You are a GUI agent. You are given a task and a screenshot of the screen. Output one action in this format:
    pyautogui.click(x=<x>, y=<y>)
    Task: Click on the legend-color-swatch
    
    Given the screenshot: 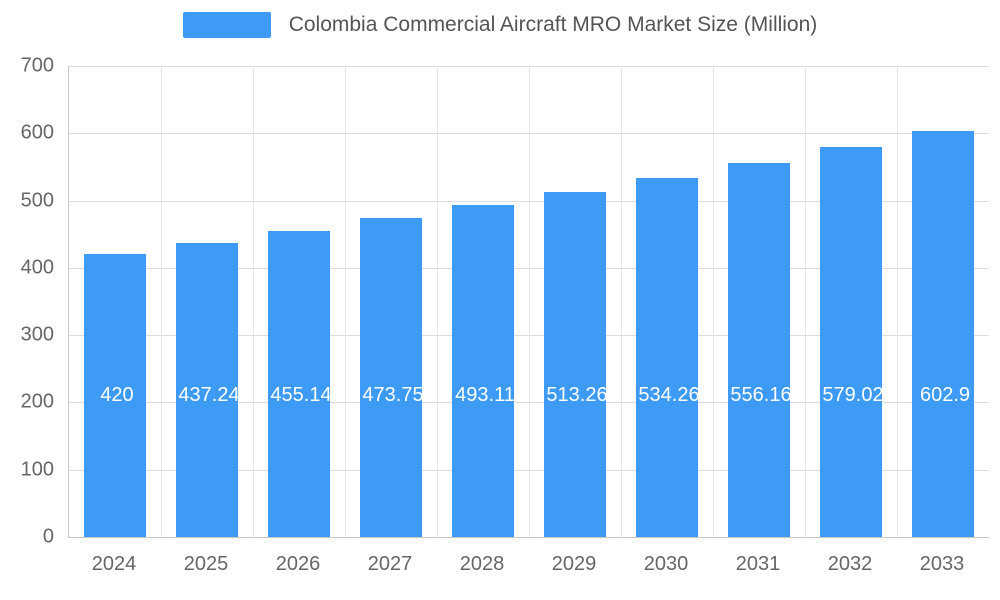 What is the action you would take?
    pyautogui.click(x=226, y=25)
    